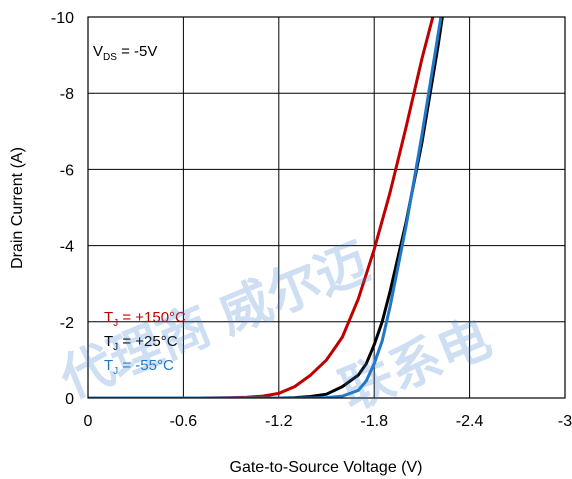 This screenshot has width=572, height=479. What do you see at coordinates (69, 399) in the screenshot?
I see `y-tick-label: 0` at bounding box center [69, 399].